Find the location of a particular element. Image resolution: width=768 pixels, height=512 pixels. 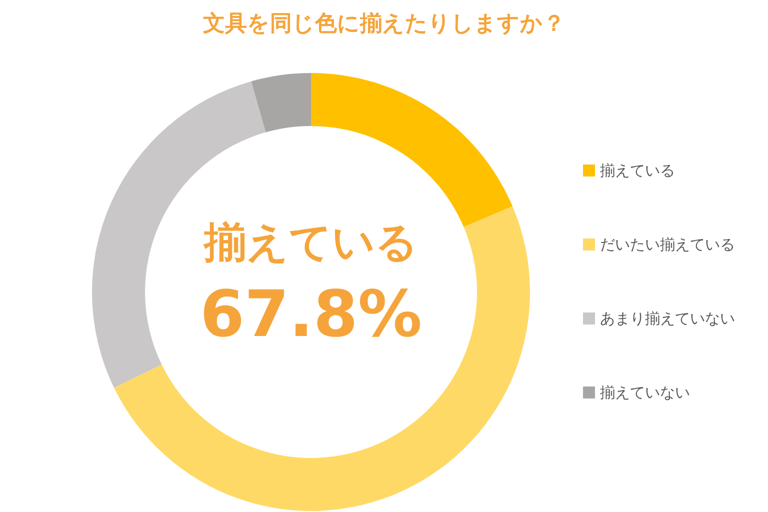

text: 67.8% is located at coordinates (311, 315).